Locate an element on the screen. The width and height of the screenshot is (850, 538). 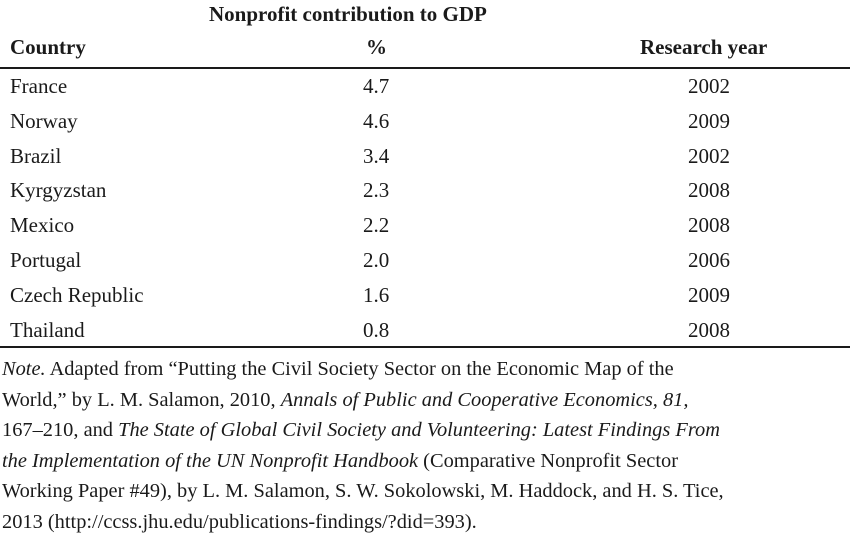
cell-year: 2006 is located at coordinates (709, 259).